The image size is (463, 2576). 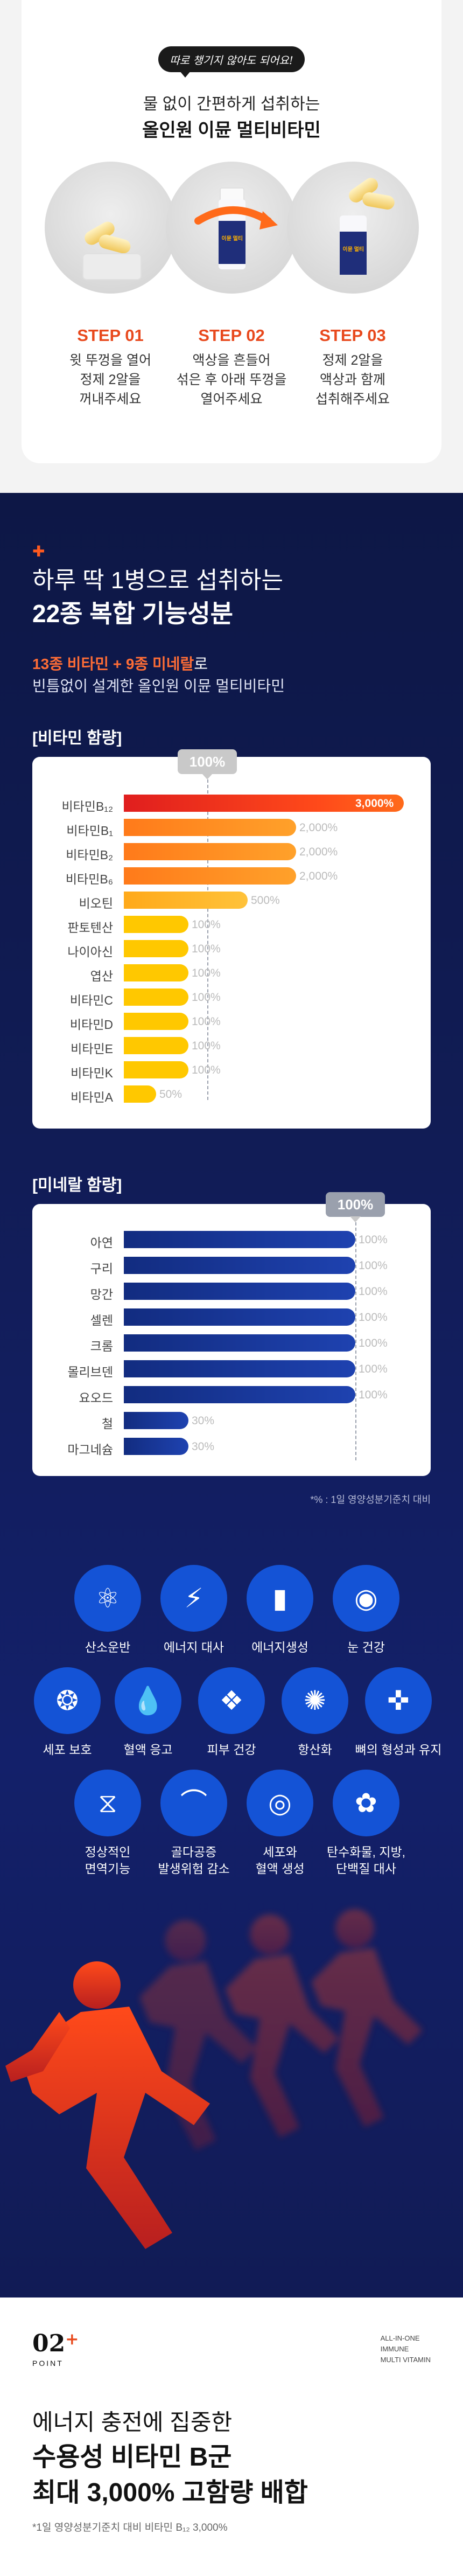 What do you see at coordinates (49, 2344) in the screenshot?
I see `brand-number: 02` at bounding box center [49, 2344].